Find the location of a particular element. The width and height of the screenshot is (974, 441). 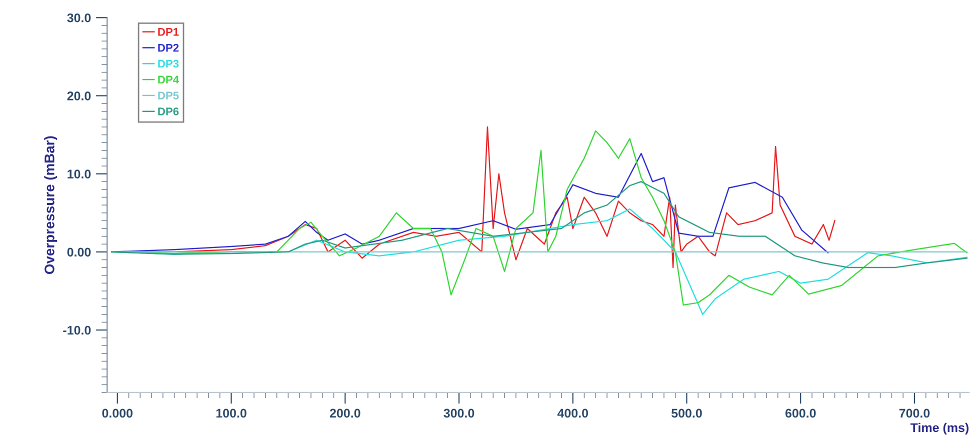

x-tick-label: 0.000 is located at coordinates (117, 413).